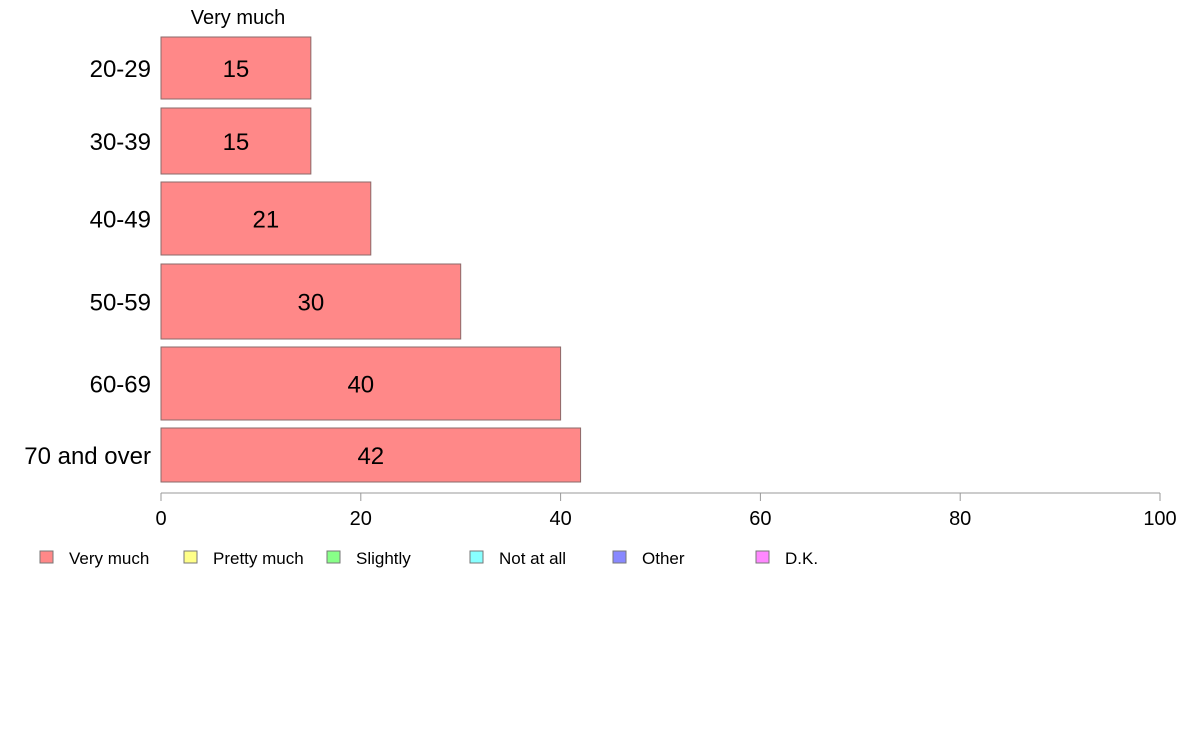  What do you see at coordinates (760, 519) in the screenshot?
I see `x-tick-label: 60` at bounding box center [760, 519].